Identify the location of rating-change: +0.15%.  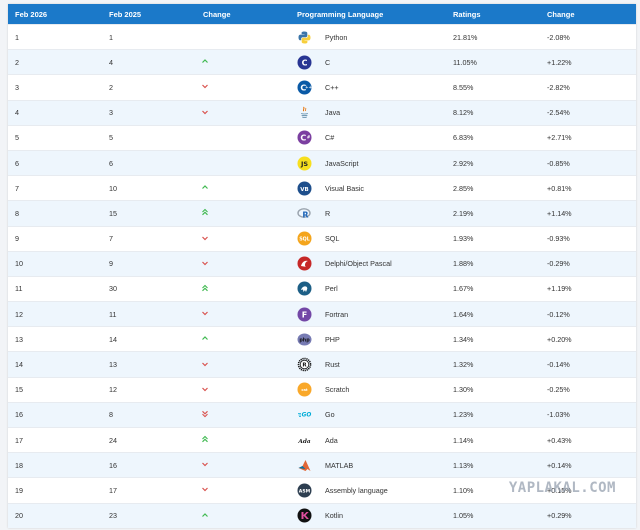
(588, 490).